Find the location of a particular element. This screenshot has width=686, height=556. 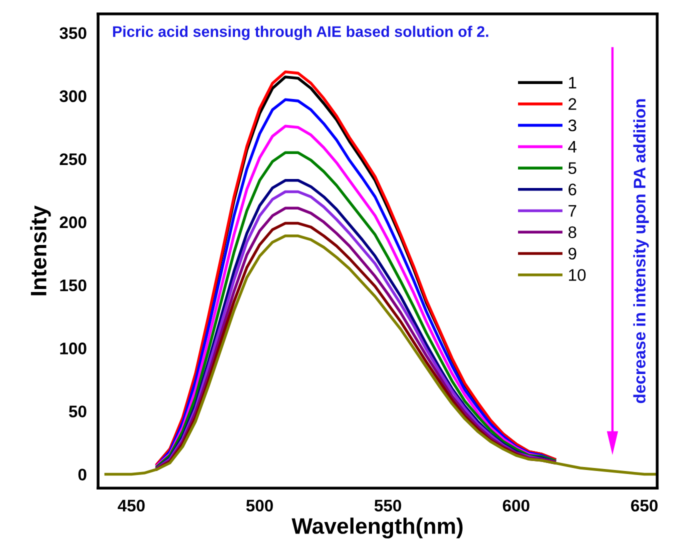

legend-label: 7 is located at coordinates (572, 211).